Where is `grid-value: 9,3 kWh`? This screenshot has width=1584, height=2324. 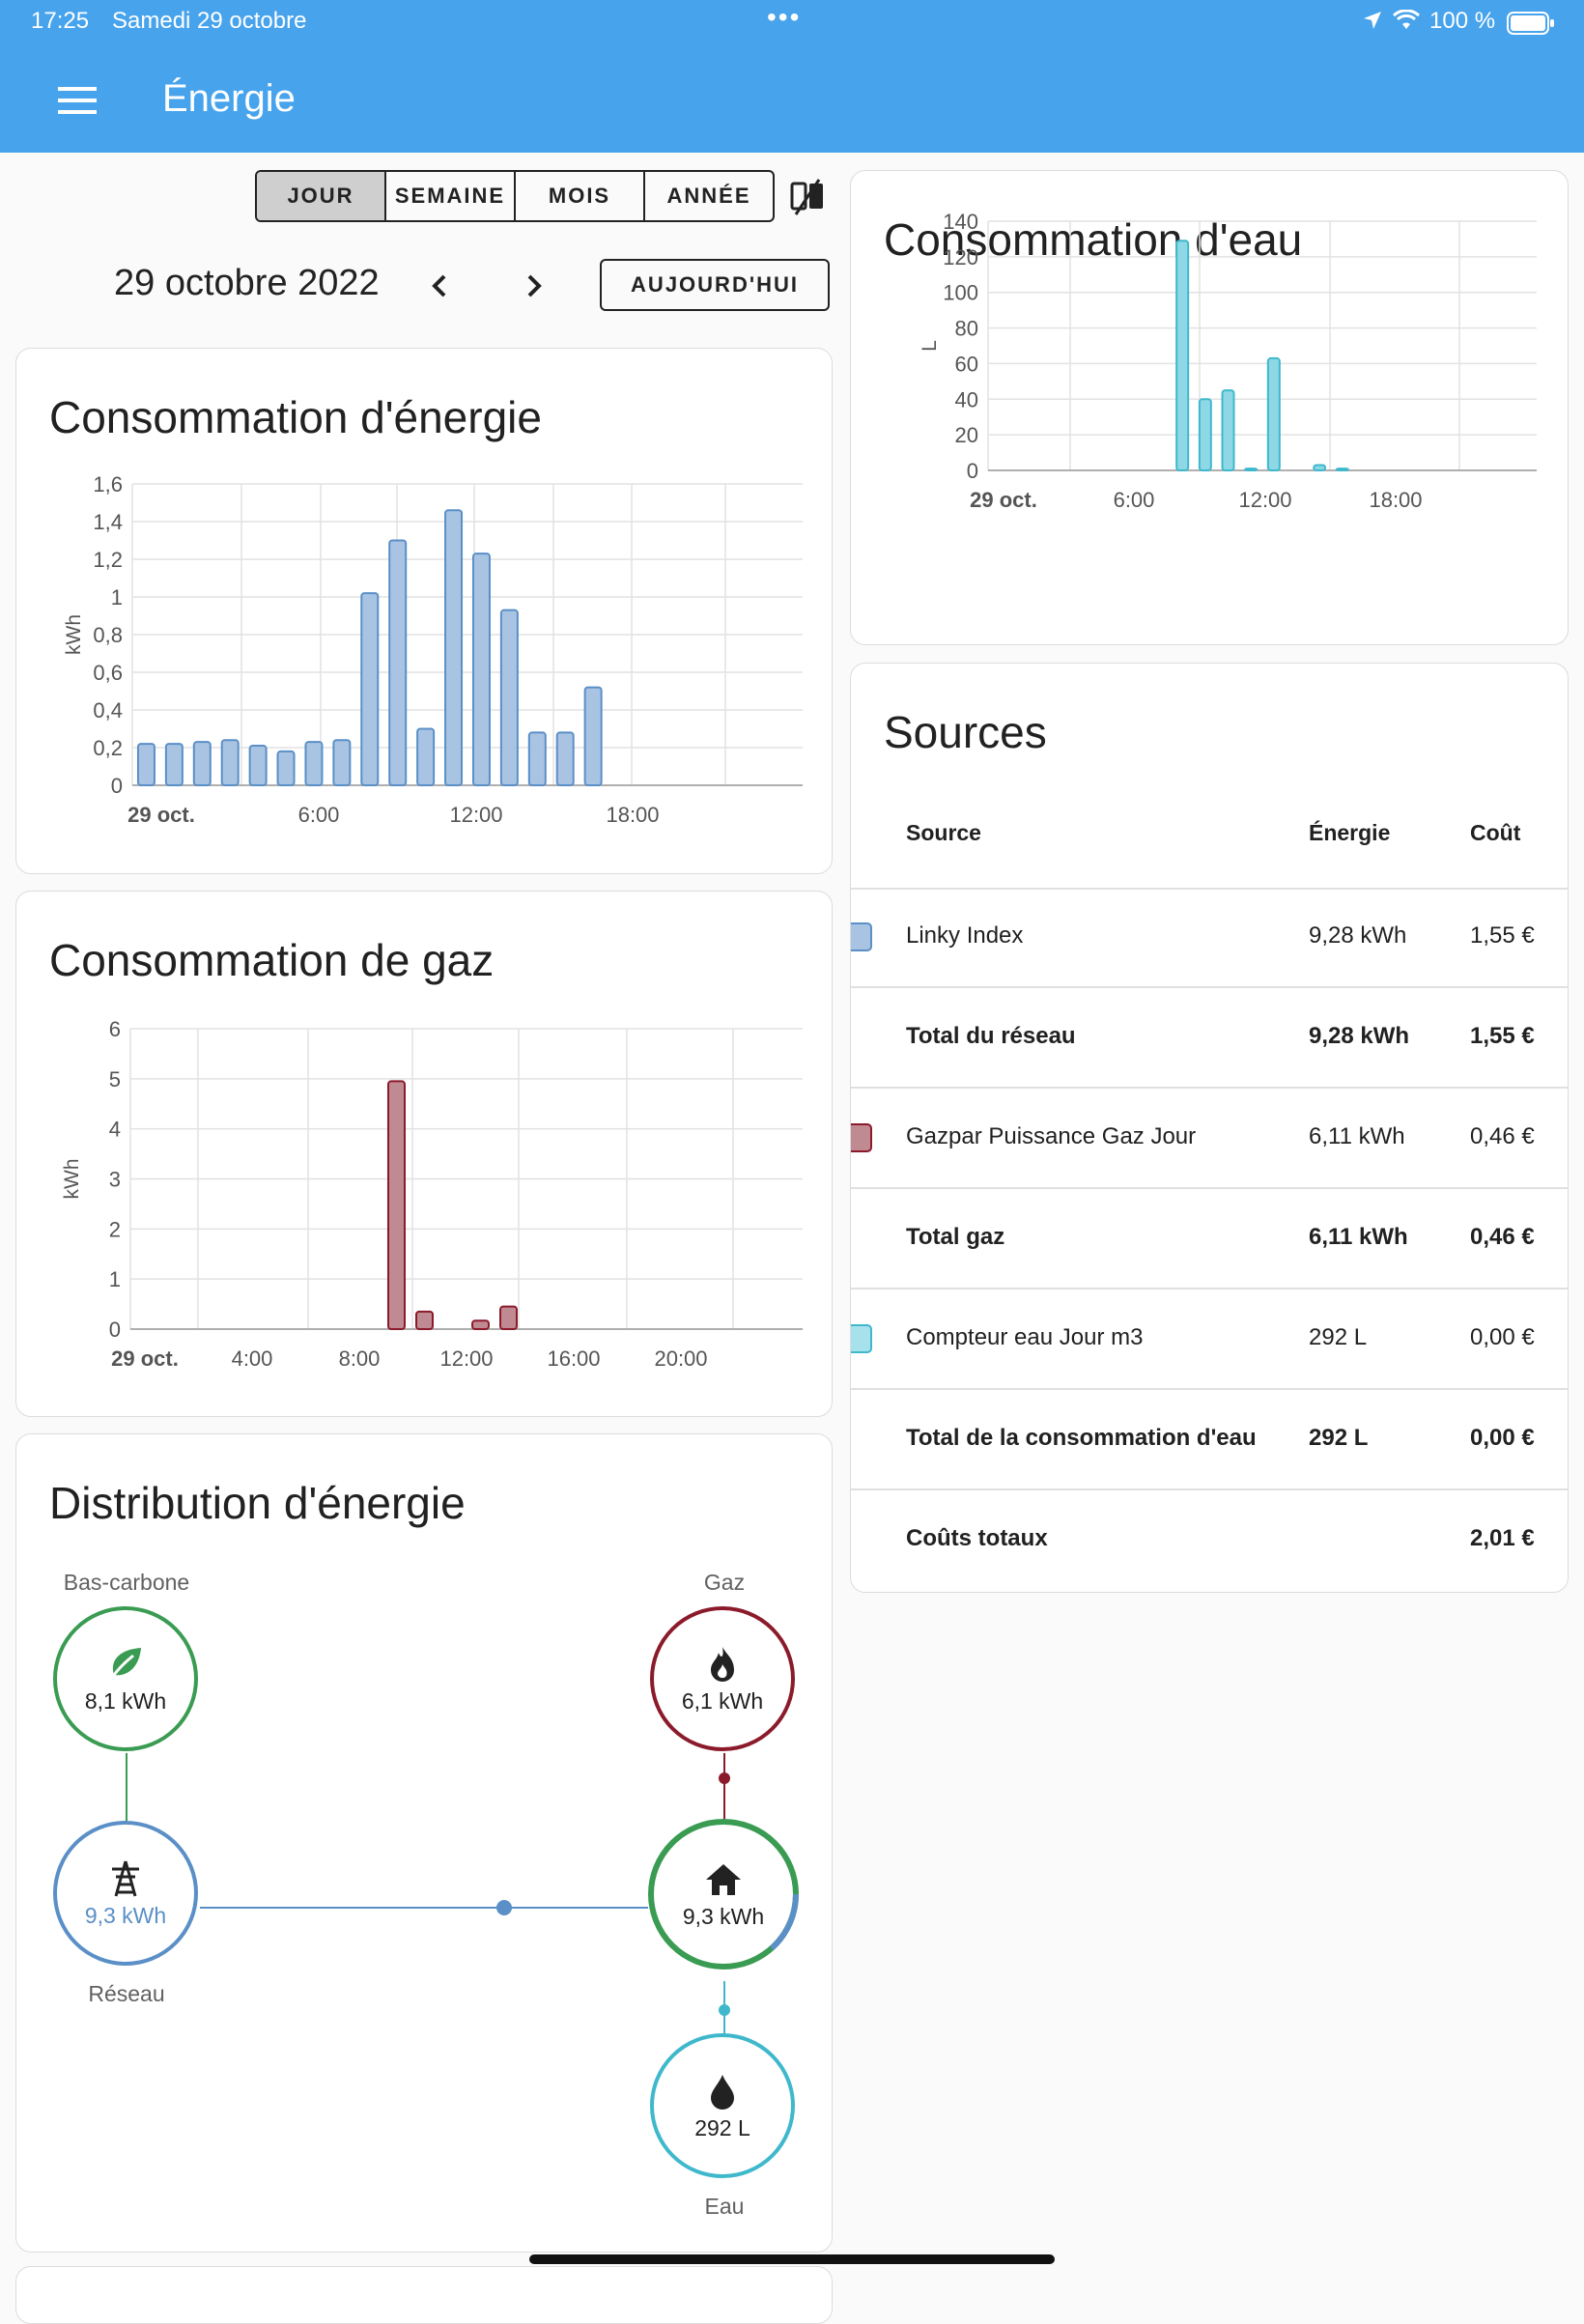
grid-value: 9,3 kWh is located at coordinates (125, 1915).